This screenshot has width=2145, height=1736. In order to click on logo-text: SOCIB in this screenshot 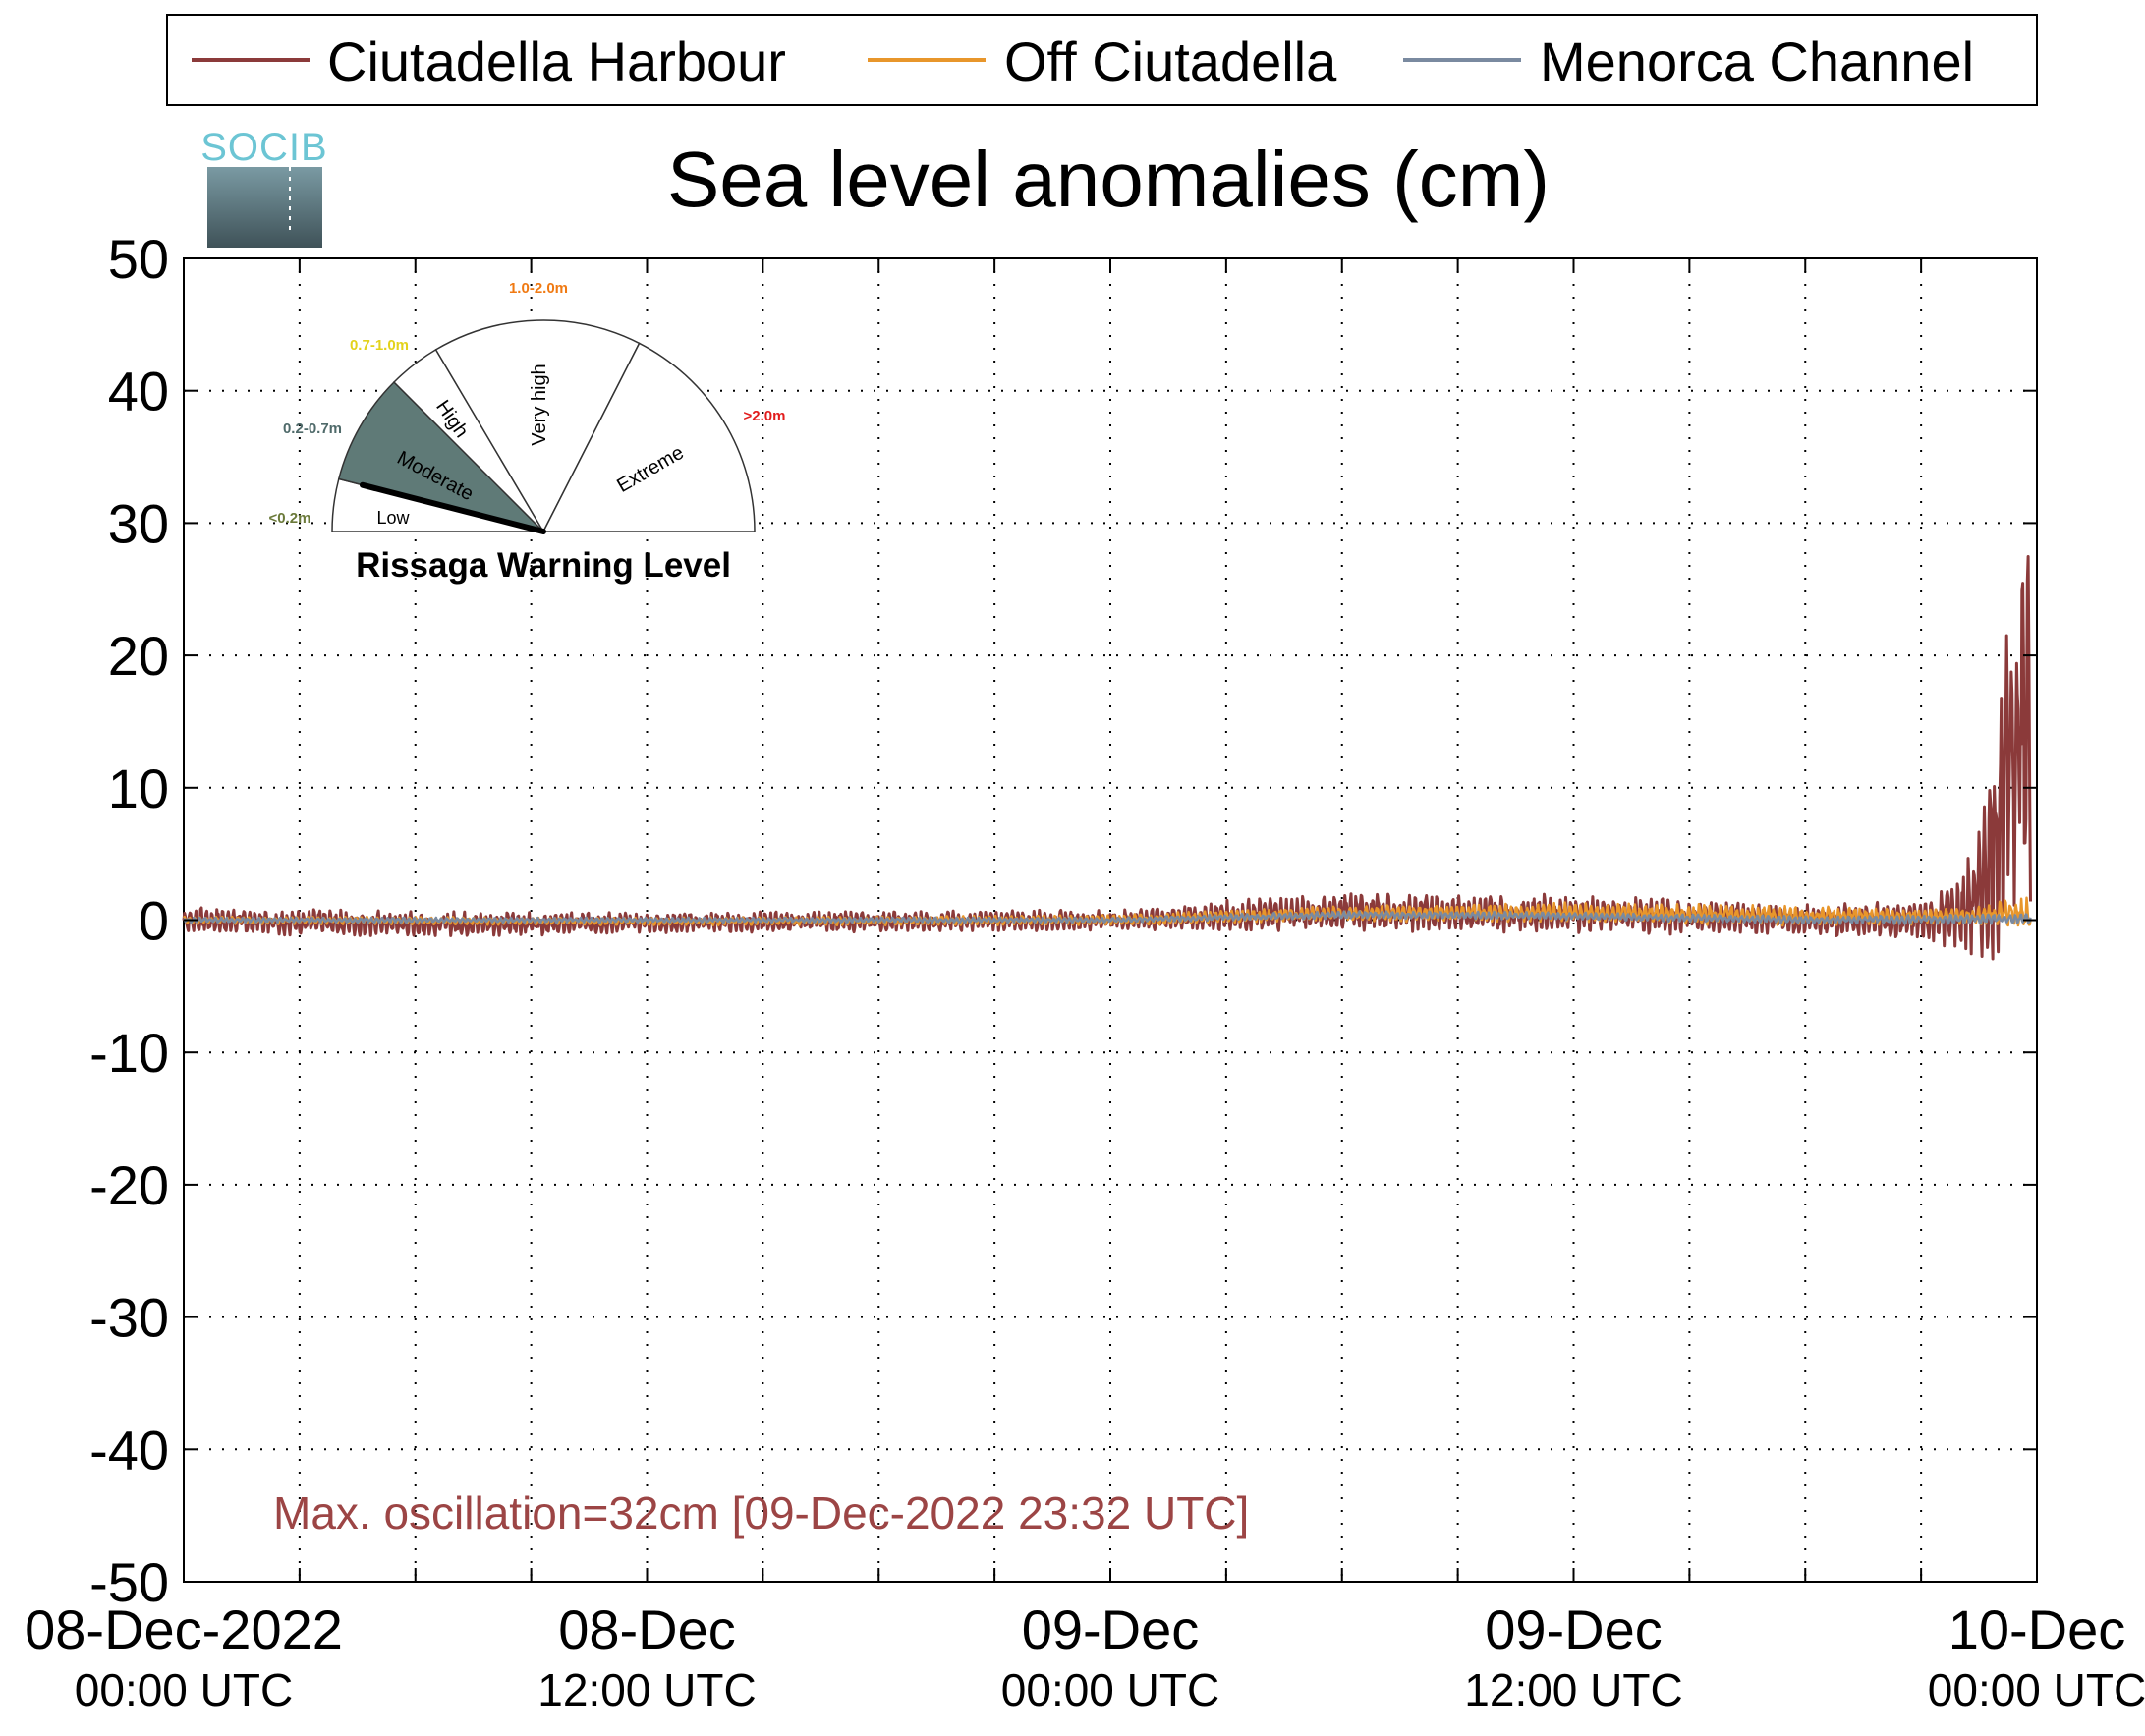, I will do `click(263, 147)`.